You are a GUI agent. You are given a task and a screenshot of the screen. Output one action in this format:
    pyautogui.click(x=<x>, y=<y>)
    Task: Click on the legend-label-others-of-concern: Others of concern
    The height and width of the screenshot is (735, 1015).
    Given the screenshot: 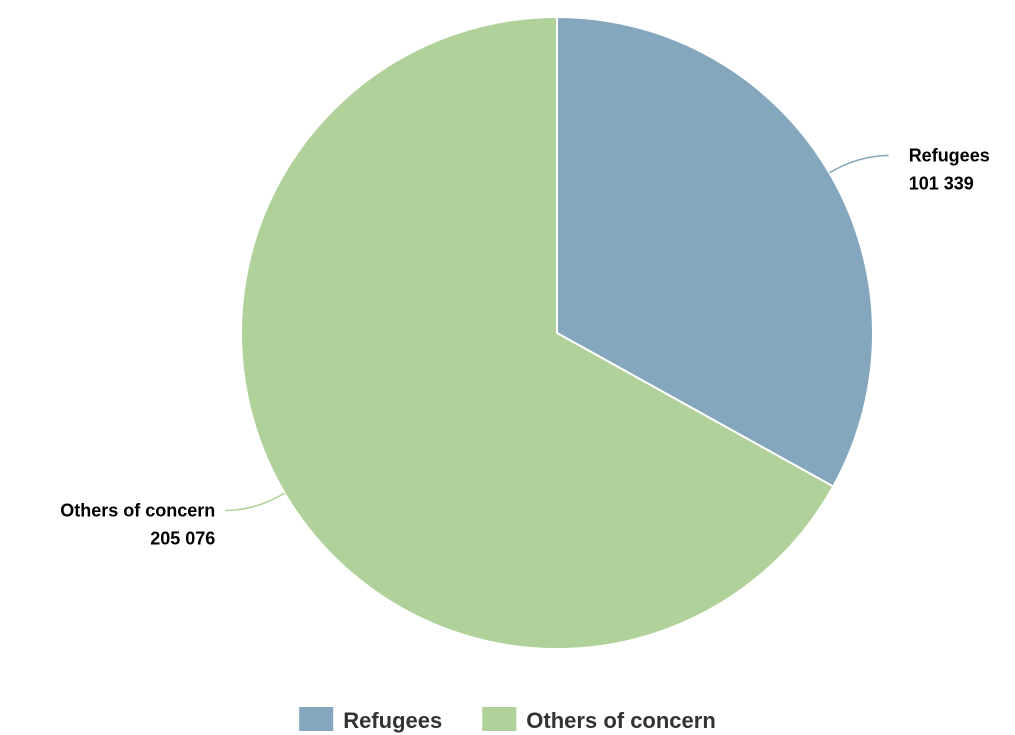 What is the action you would take?
    pyautogui.click(x=620, y=720)
    